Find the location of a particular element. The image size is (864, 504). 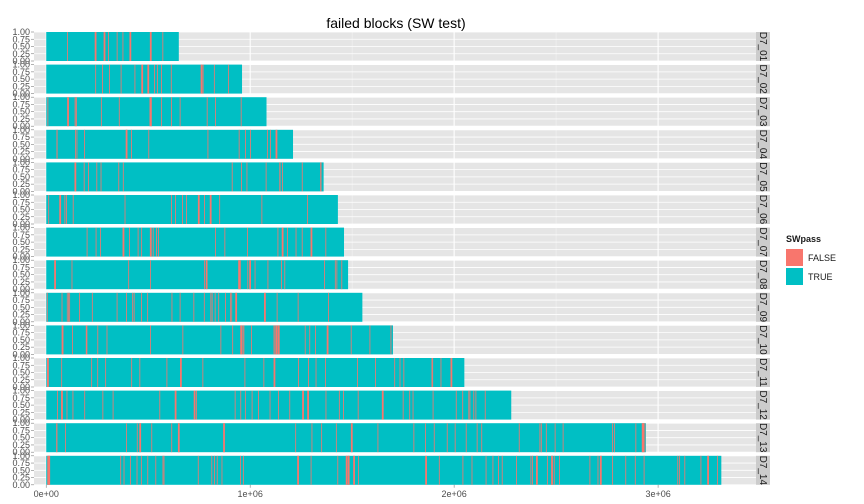

strip-label-d7_03: D7_03 is located at coordinates (762, 112).